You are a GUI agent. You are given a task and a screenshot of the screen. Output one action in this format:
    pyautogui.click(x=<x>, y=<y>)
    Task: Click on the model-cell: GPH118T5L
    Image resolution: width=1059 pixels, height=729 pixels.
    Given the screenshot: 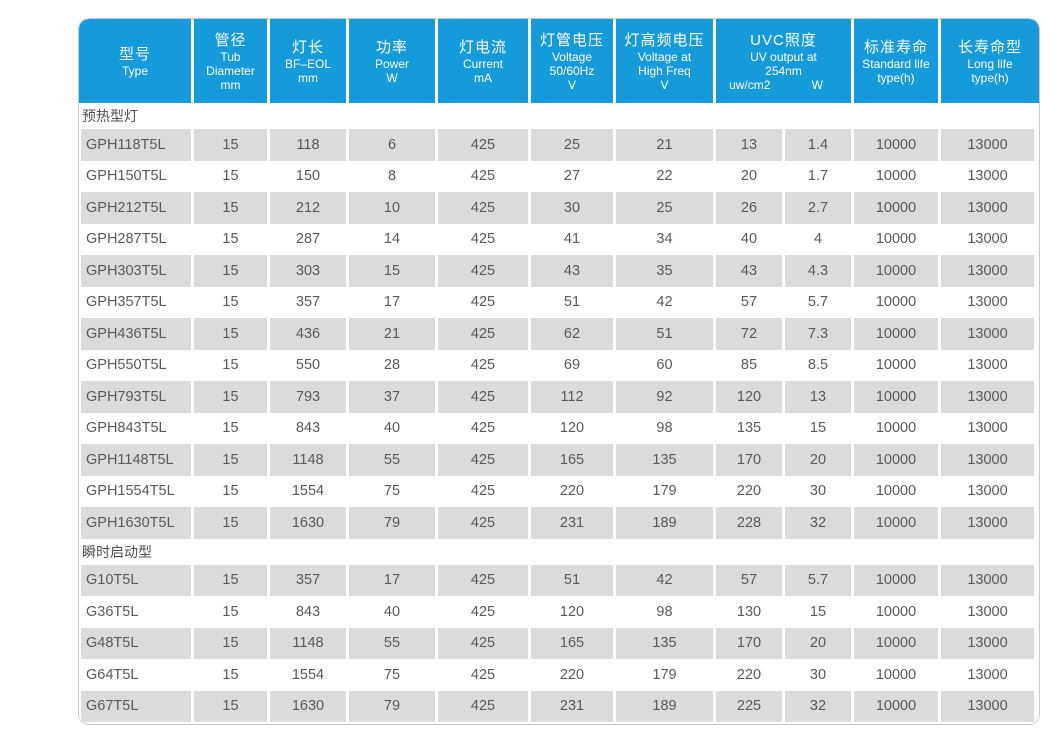 What is the action you would take?
    pyautogui.click(x=136, y=145)
    